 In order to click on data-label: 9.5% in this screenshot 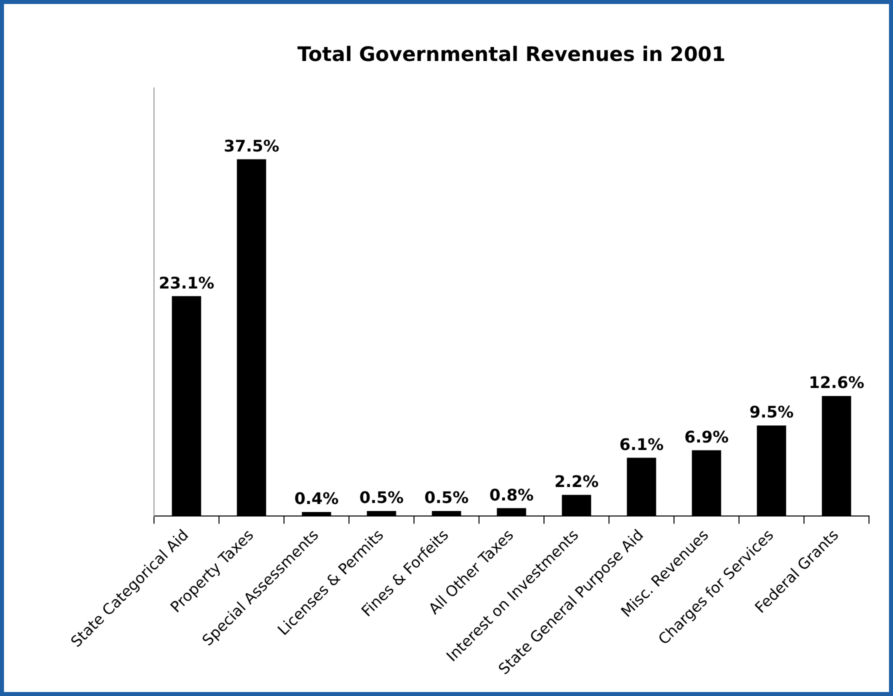, I will do `click(771, 412)`.